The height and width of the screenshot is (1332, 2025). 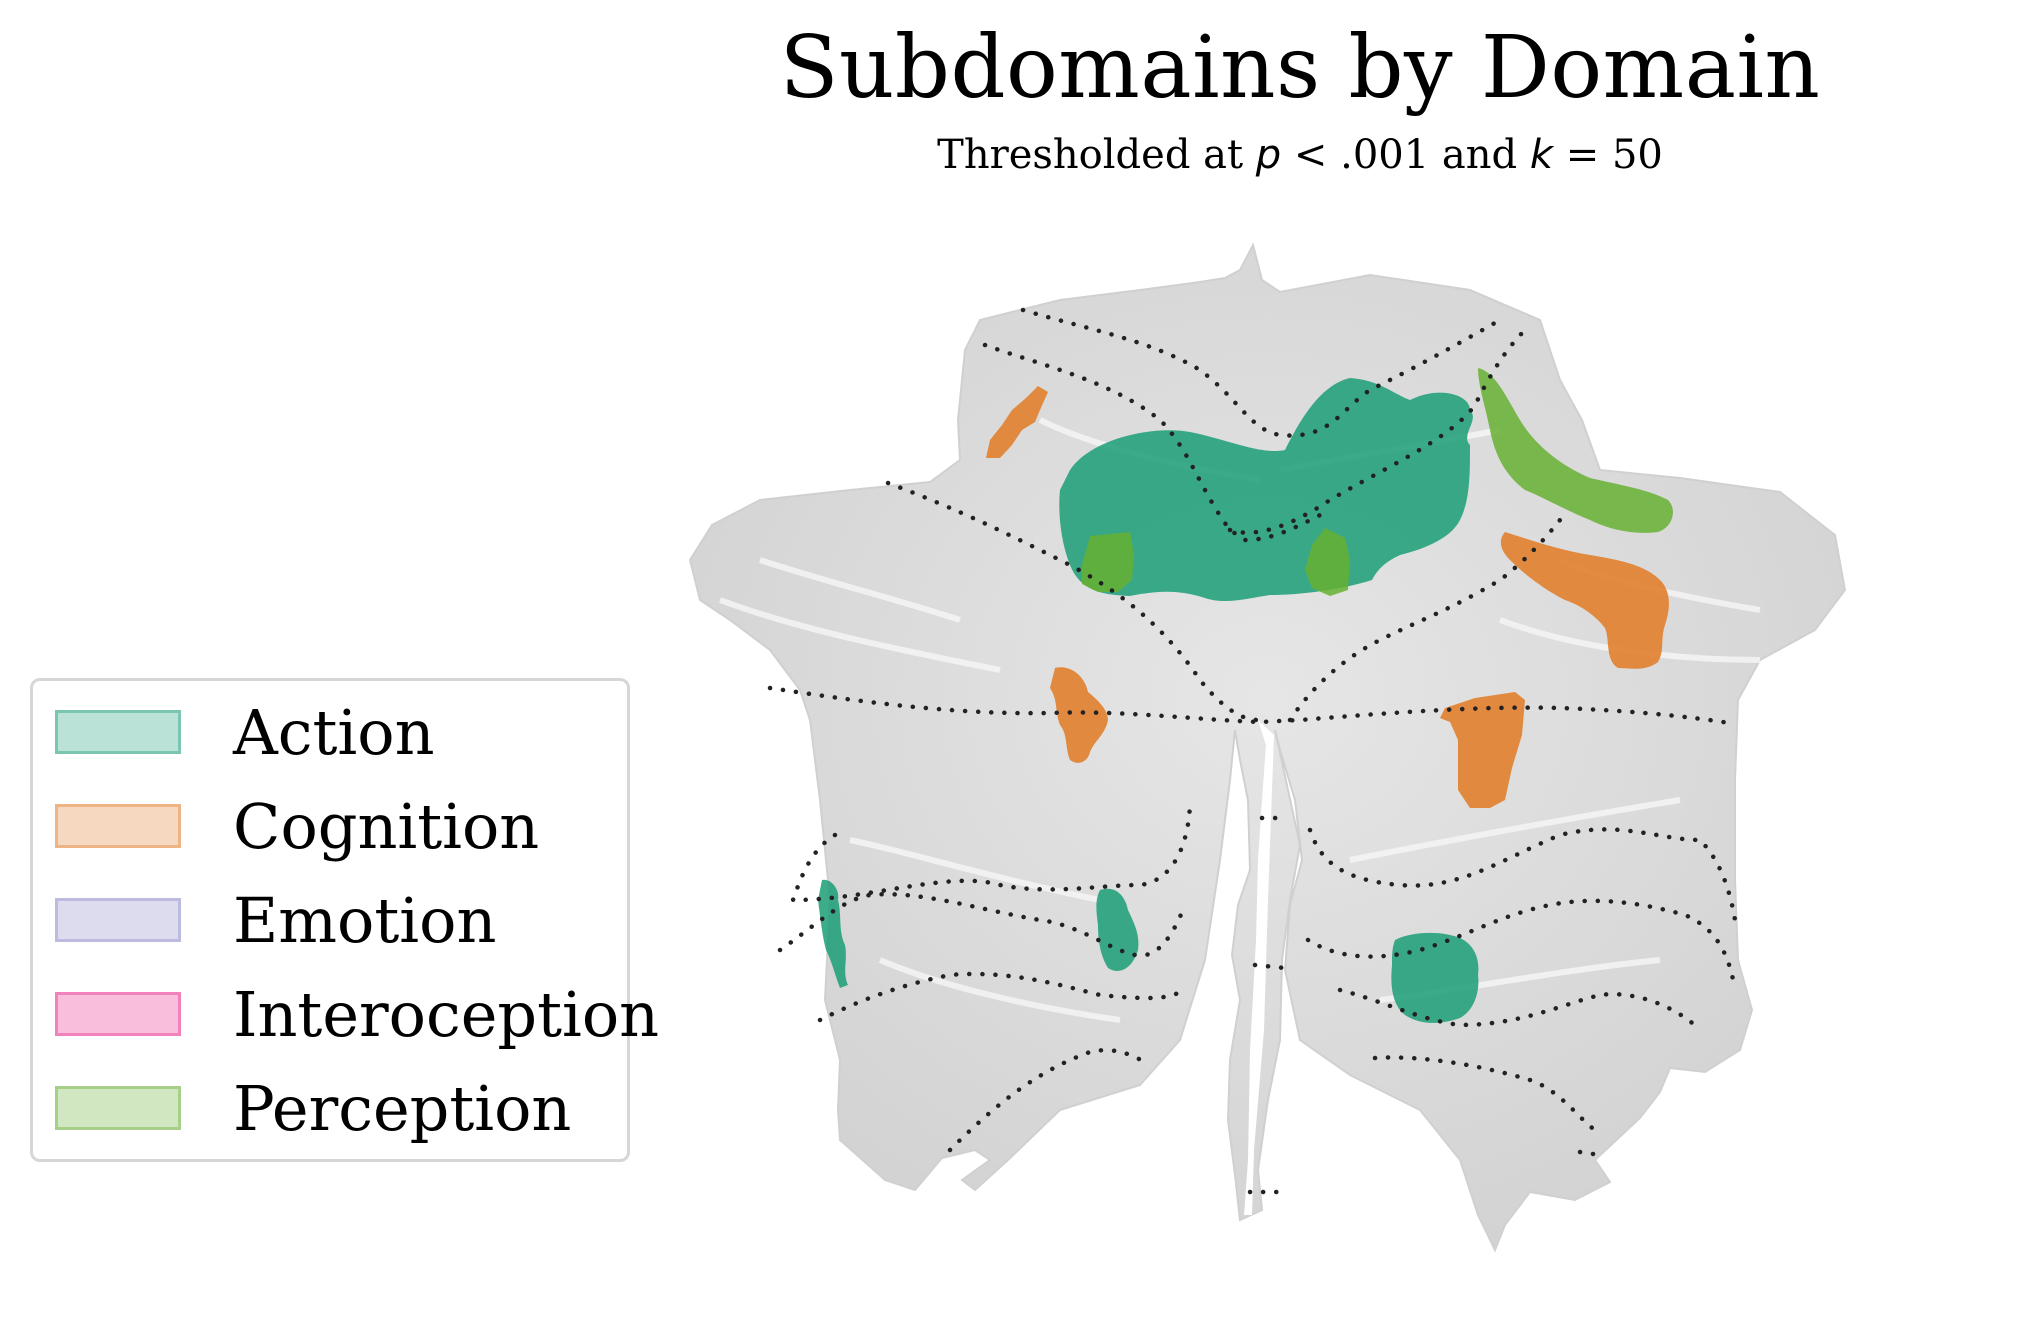 I want to click on legend-label: Emotion, so click(x=365, y=920).